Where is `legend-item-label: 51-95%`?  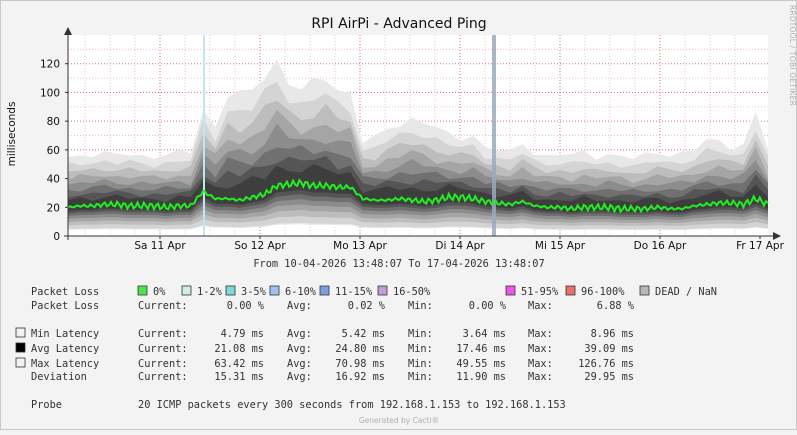
legend-item-label: 51-95% is located at coordinates (540, 292).